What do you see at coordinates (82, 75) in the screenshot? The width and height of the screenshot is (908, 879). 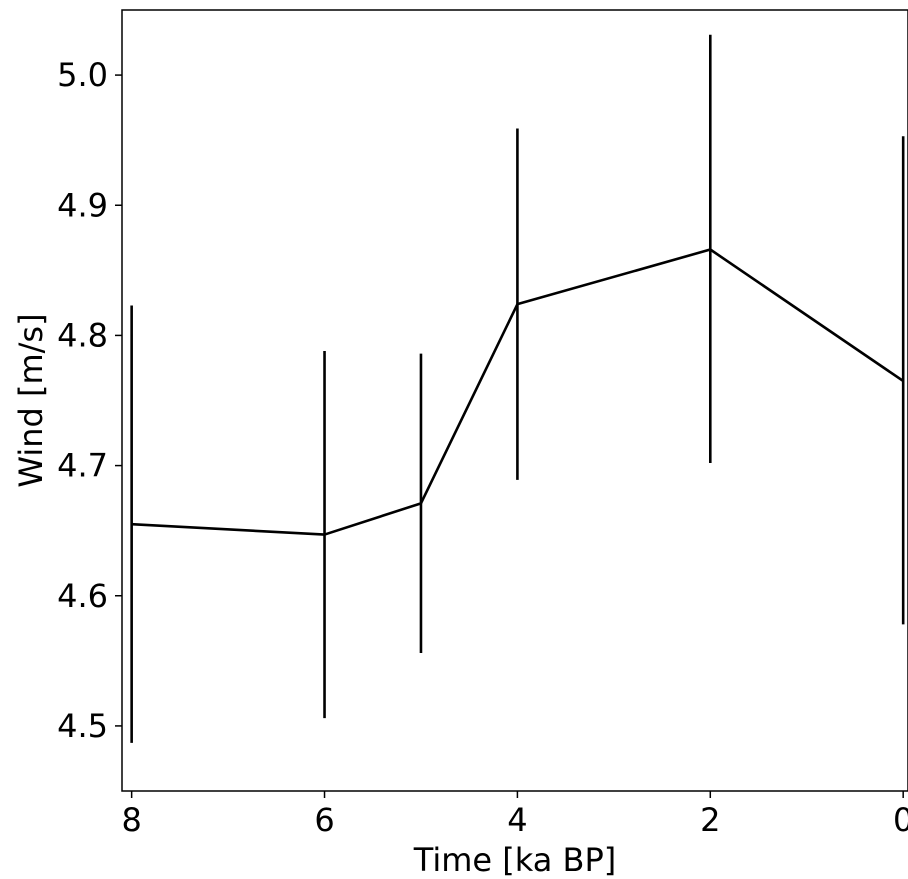 I see `y-tick-label: 5.0` at bounding box center [82, 75].